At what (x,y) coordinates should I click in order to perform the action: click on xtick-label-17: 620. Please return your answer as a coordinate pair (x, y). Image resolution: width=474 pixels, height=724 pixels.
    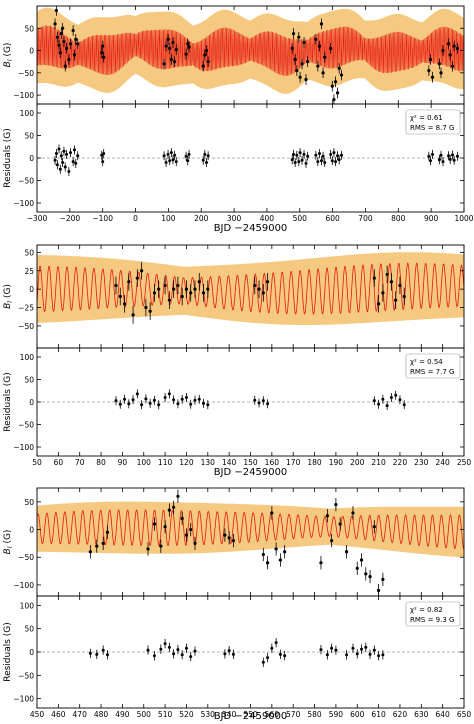
    Looking at the image, I should click on (400, 714).